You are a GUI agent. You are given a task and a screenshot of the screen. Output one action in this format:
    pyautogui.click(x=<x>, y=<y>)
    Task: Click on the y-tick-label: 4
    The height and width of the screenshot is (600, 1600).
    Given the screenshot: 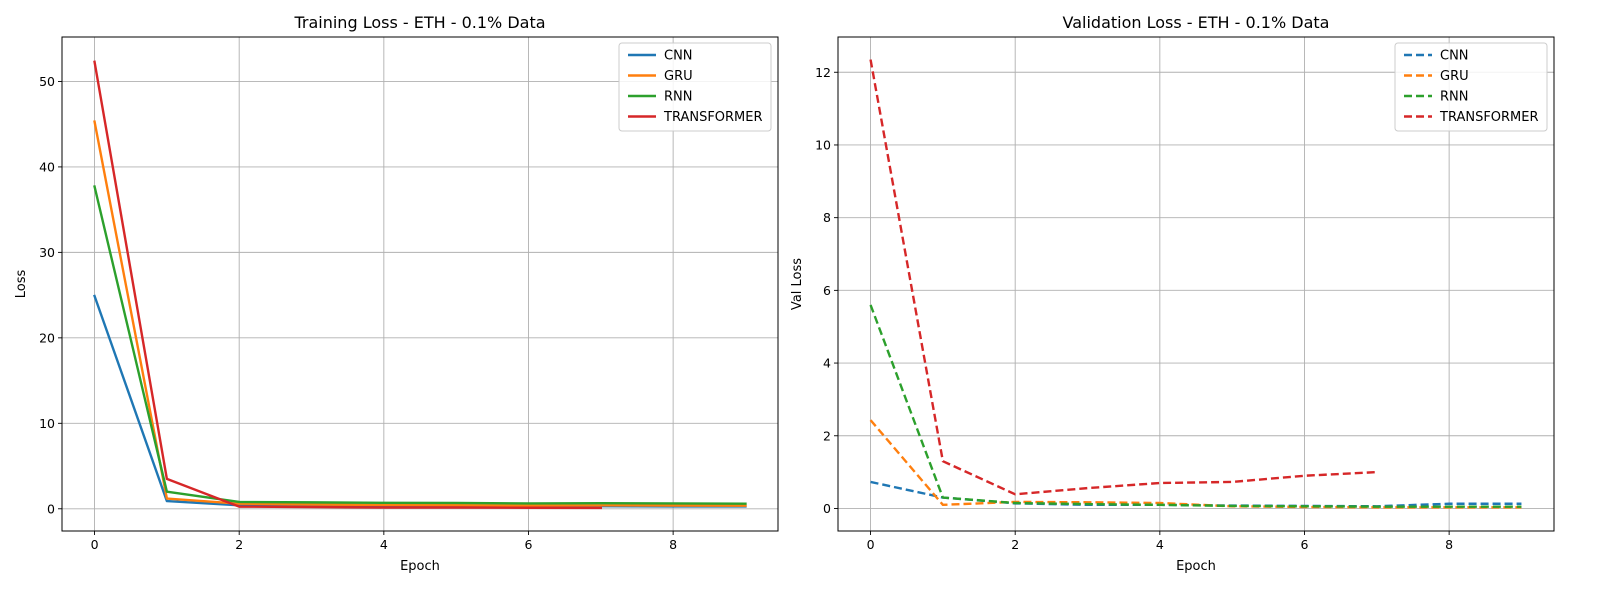 What is the action you would take?
    pyautogui.click(x=827, y=363)
    